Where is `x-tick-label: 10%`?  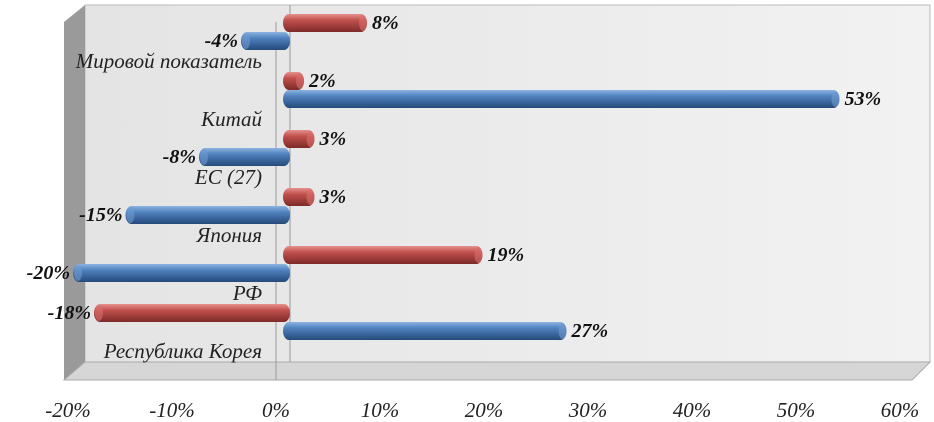 x-tick-label: 10% is located at coordinates (380, 410).